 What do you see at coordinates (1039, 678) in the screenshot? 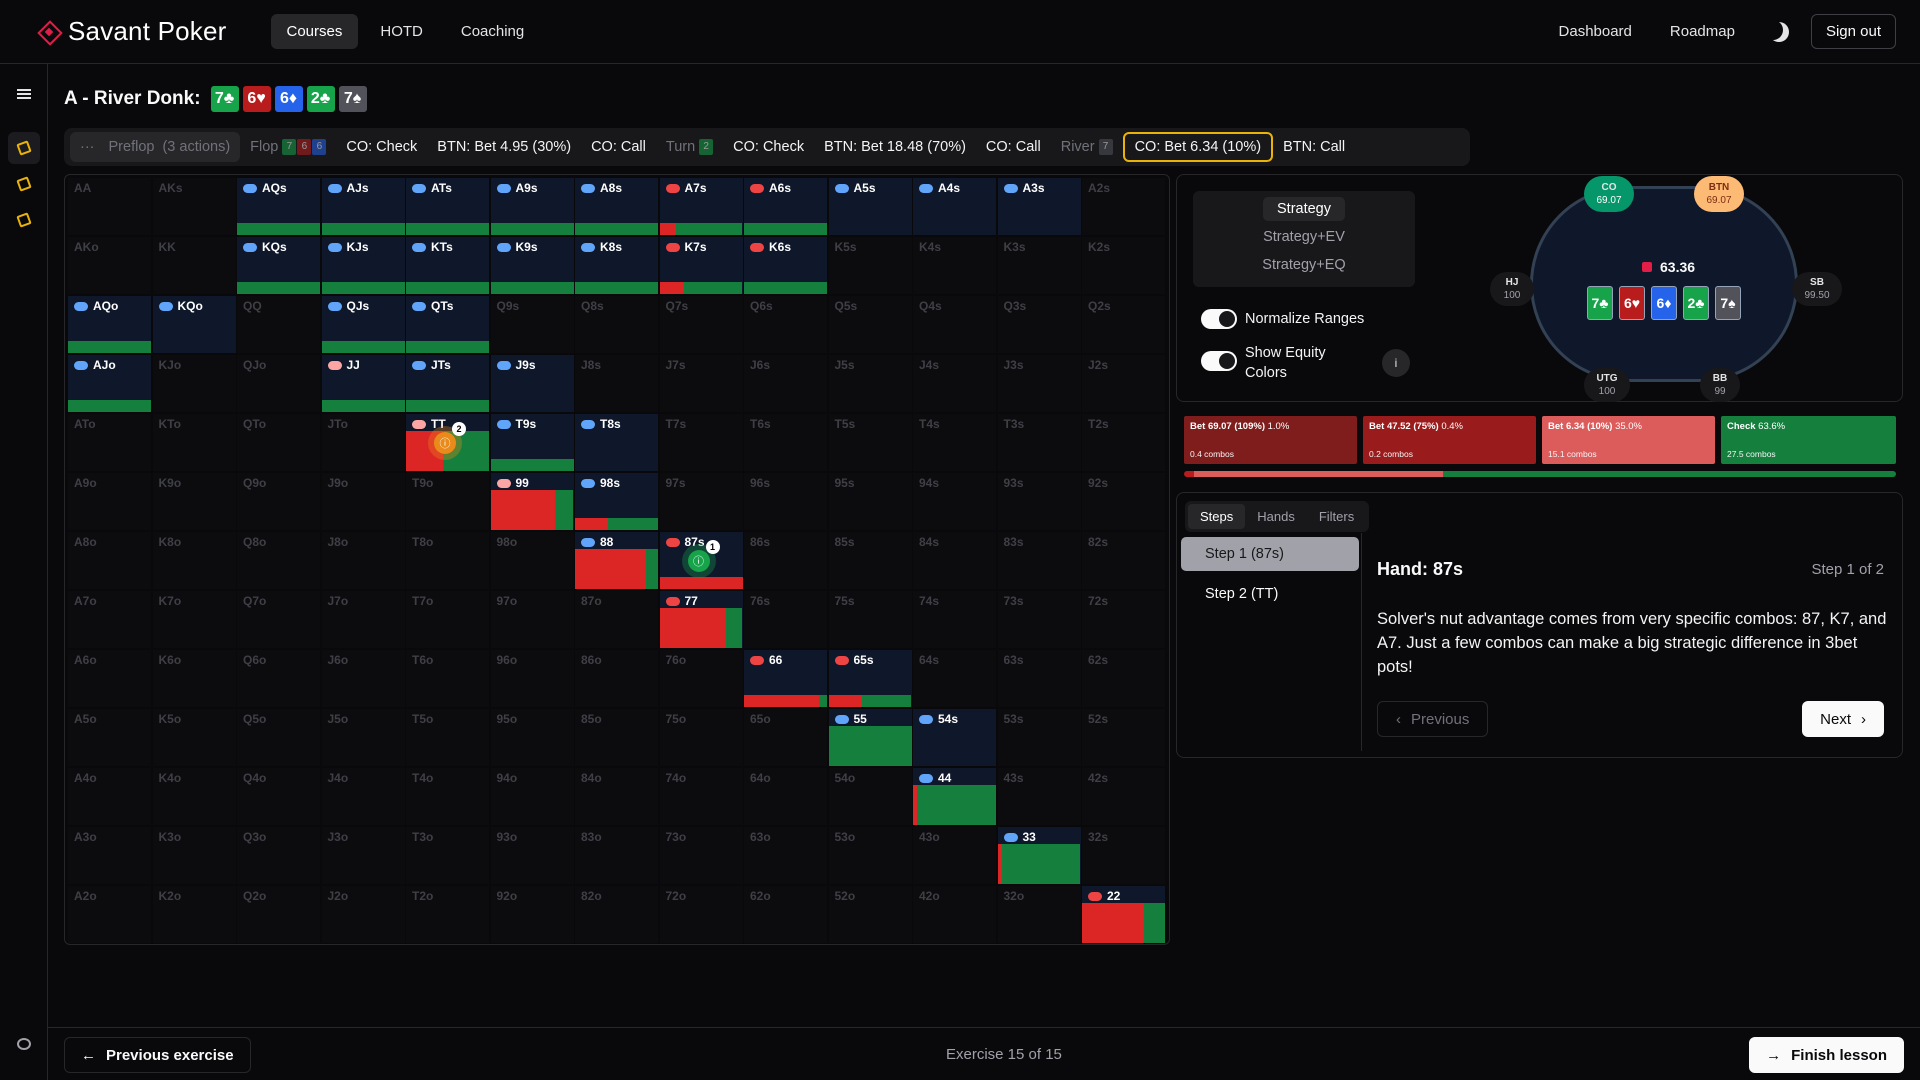
I see `hand-cell-63s: 63s` at bounding box center [1039, 678].